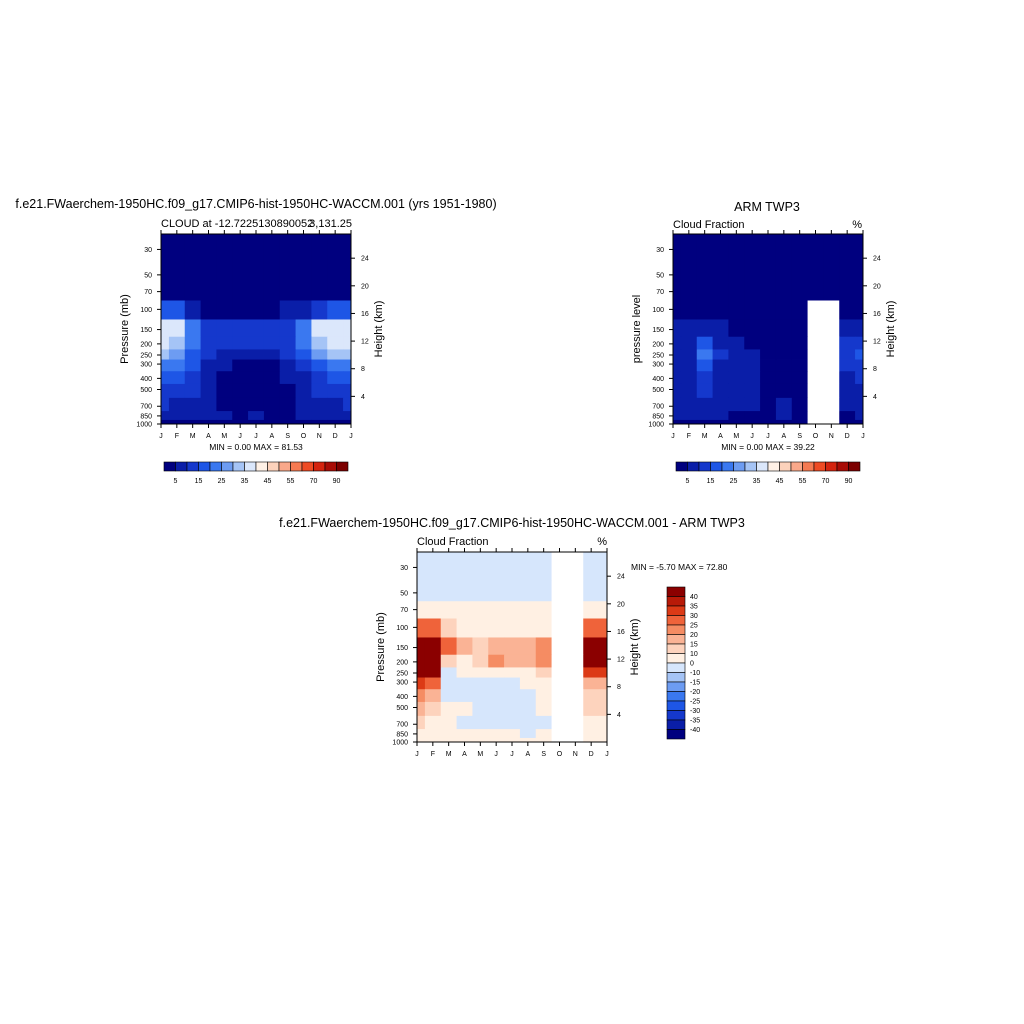 This screenshot has height=1024, width=1024. Describe the element at coordinates (365, 259) in the screenshot. I see `y2-tick-label: 24` at that location.